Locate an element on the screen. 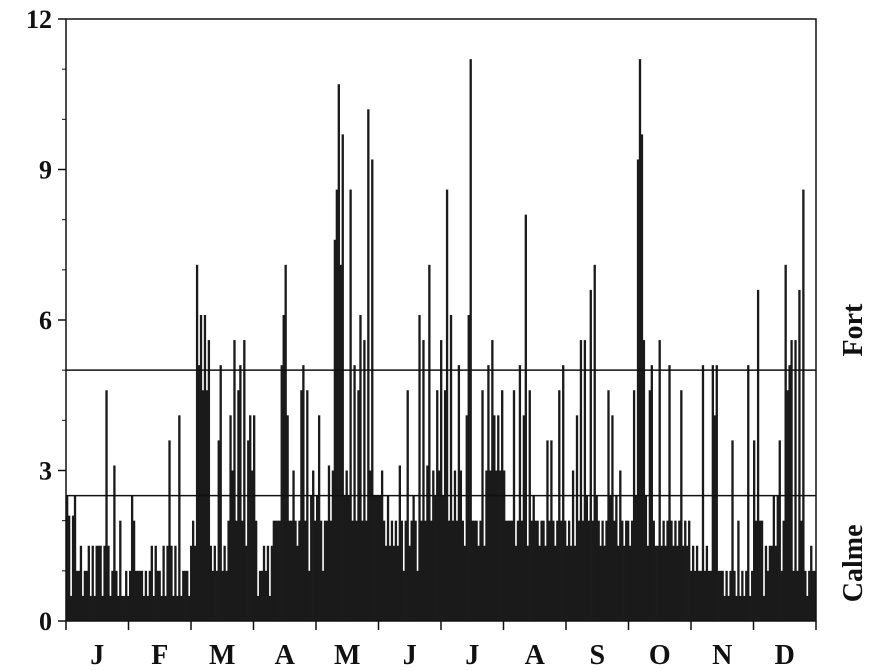 Image resolution: width=877 pixels, height=671 pixels. month-label: M is located at coordinates (222, 655).